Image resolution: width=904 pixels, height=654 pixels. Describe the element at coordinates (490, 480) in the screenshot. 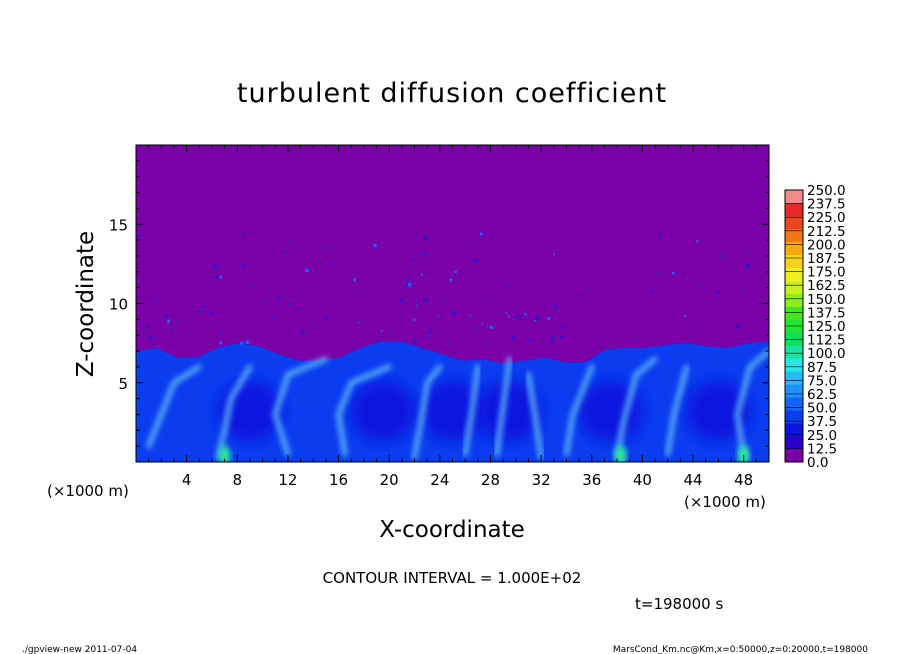

I see `x-tick-label: 28` at that location.